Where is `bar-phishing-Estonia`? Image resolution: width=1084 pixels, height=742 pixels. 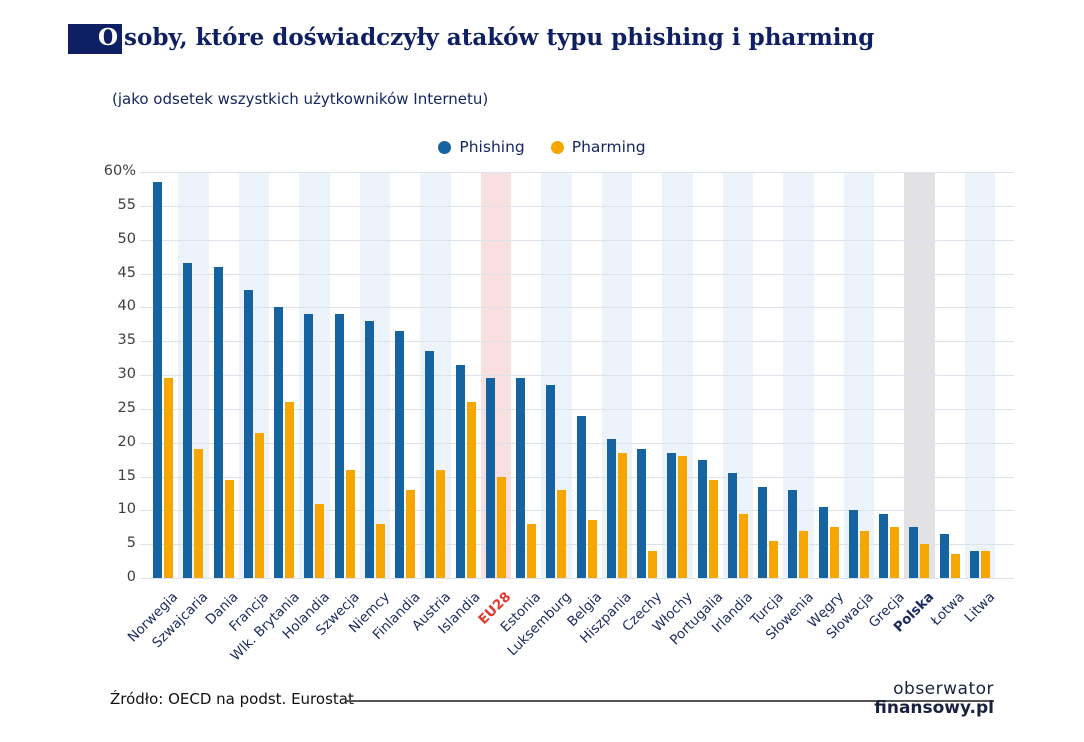
bar-phishing-Estonia is located at coordinates (521, 478).